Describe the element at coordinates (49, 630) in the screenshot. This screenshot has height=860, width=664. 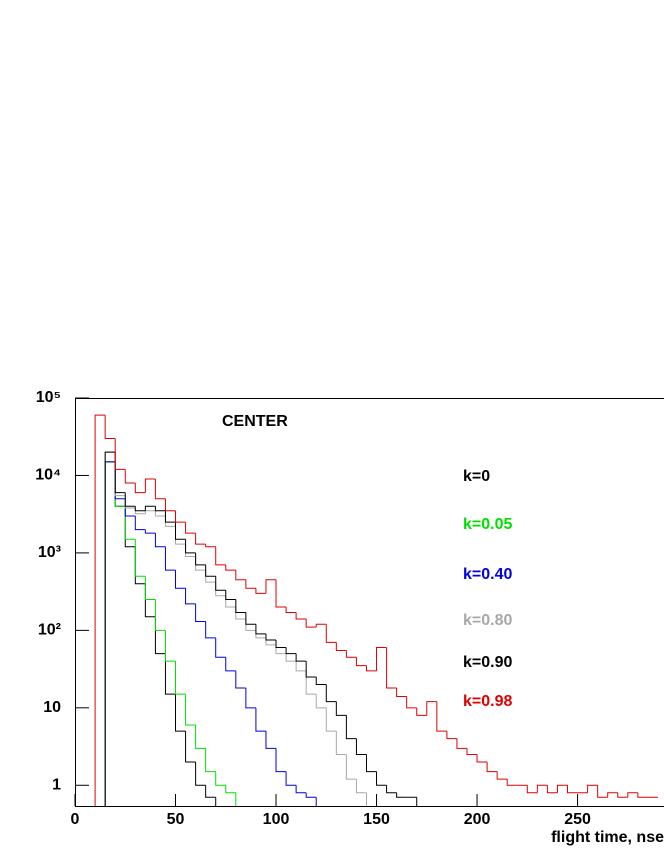
I see `y-tick-label: 10²` at that location.